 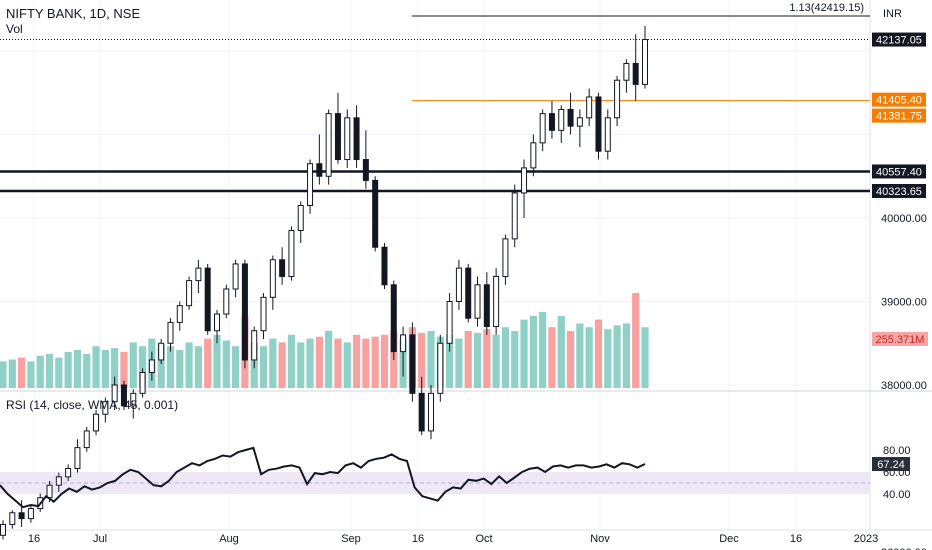 What do you see at coordinates (92, 405) in the screenshot?
I see `rsi-legend-label: RSI (14, close, WMA, 45, 0.001)` at bounding box center [92, 405].